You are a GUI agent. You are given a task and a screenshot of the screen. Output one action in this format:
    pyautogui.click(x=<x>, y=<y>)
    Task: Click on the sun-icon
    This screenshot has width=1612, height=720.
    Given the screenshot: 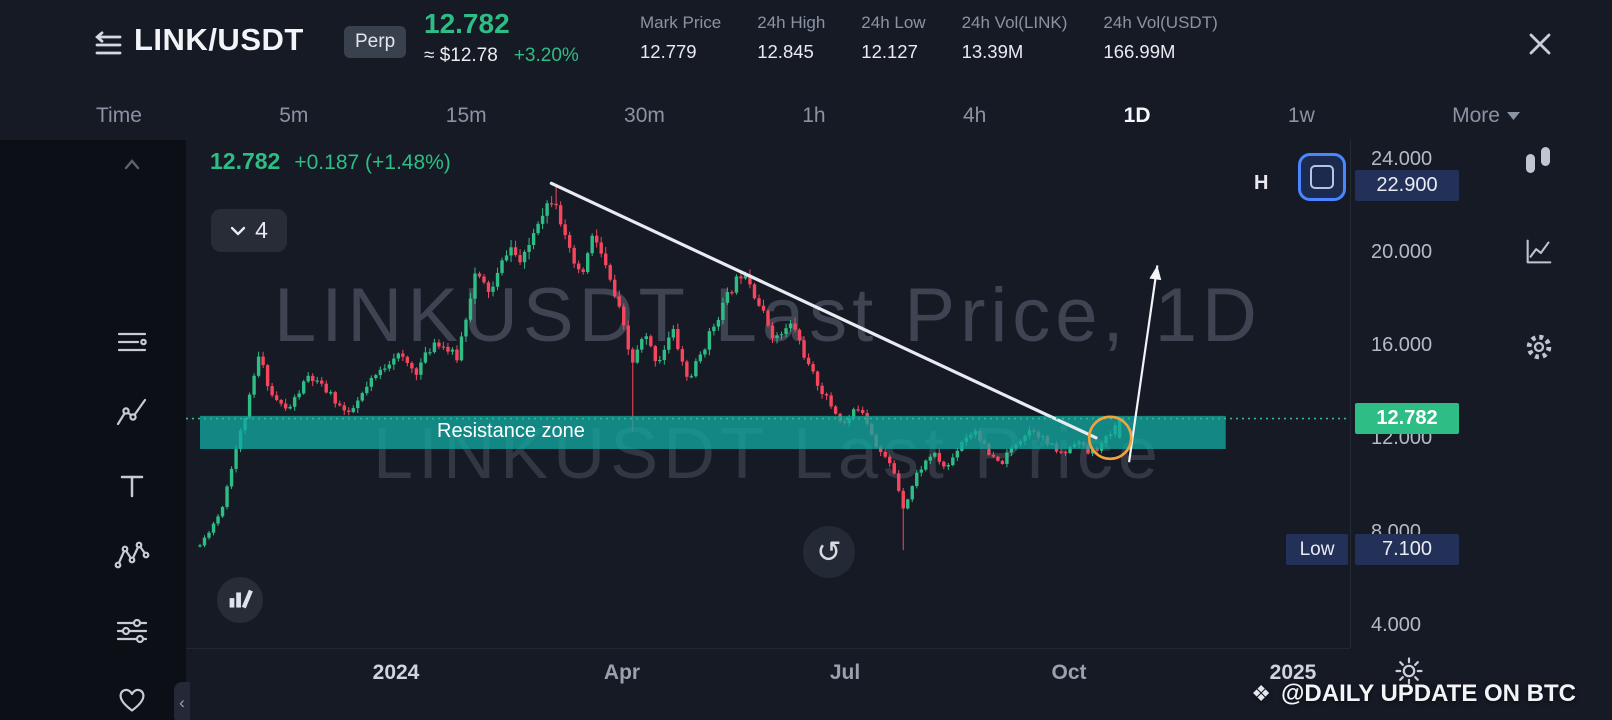 What is the action you would take?
    pyautogui.click(x=1409, y=671)
    